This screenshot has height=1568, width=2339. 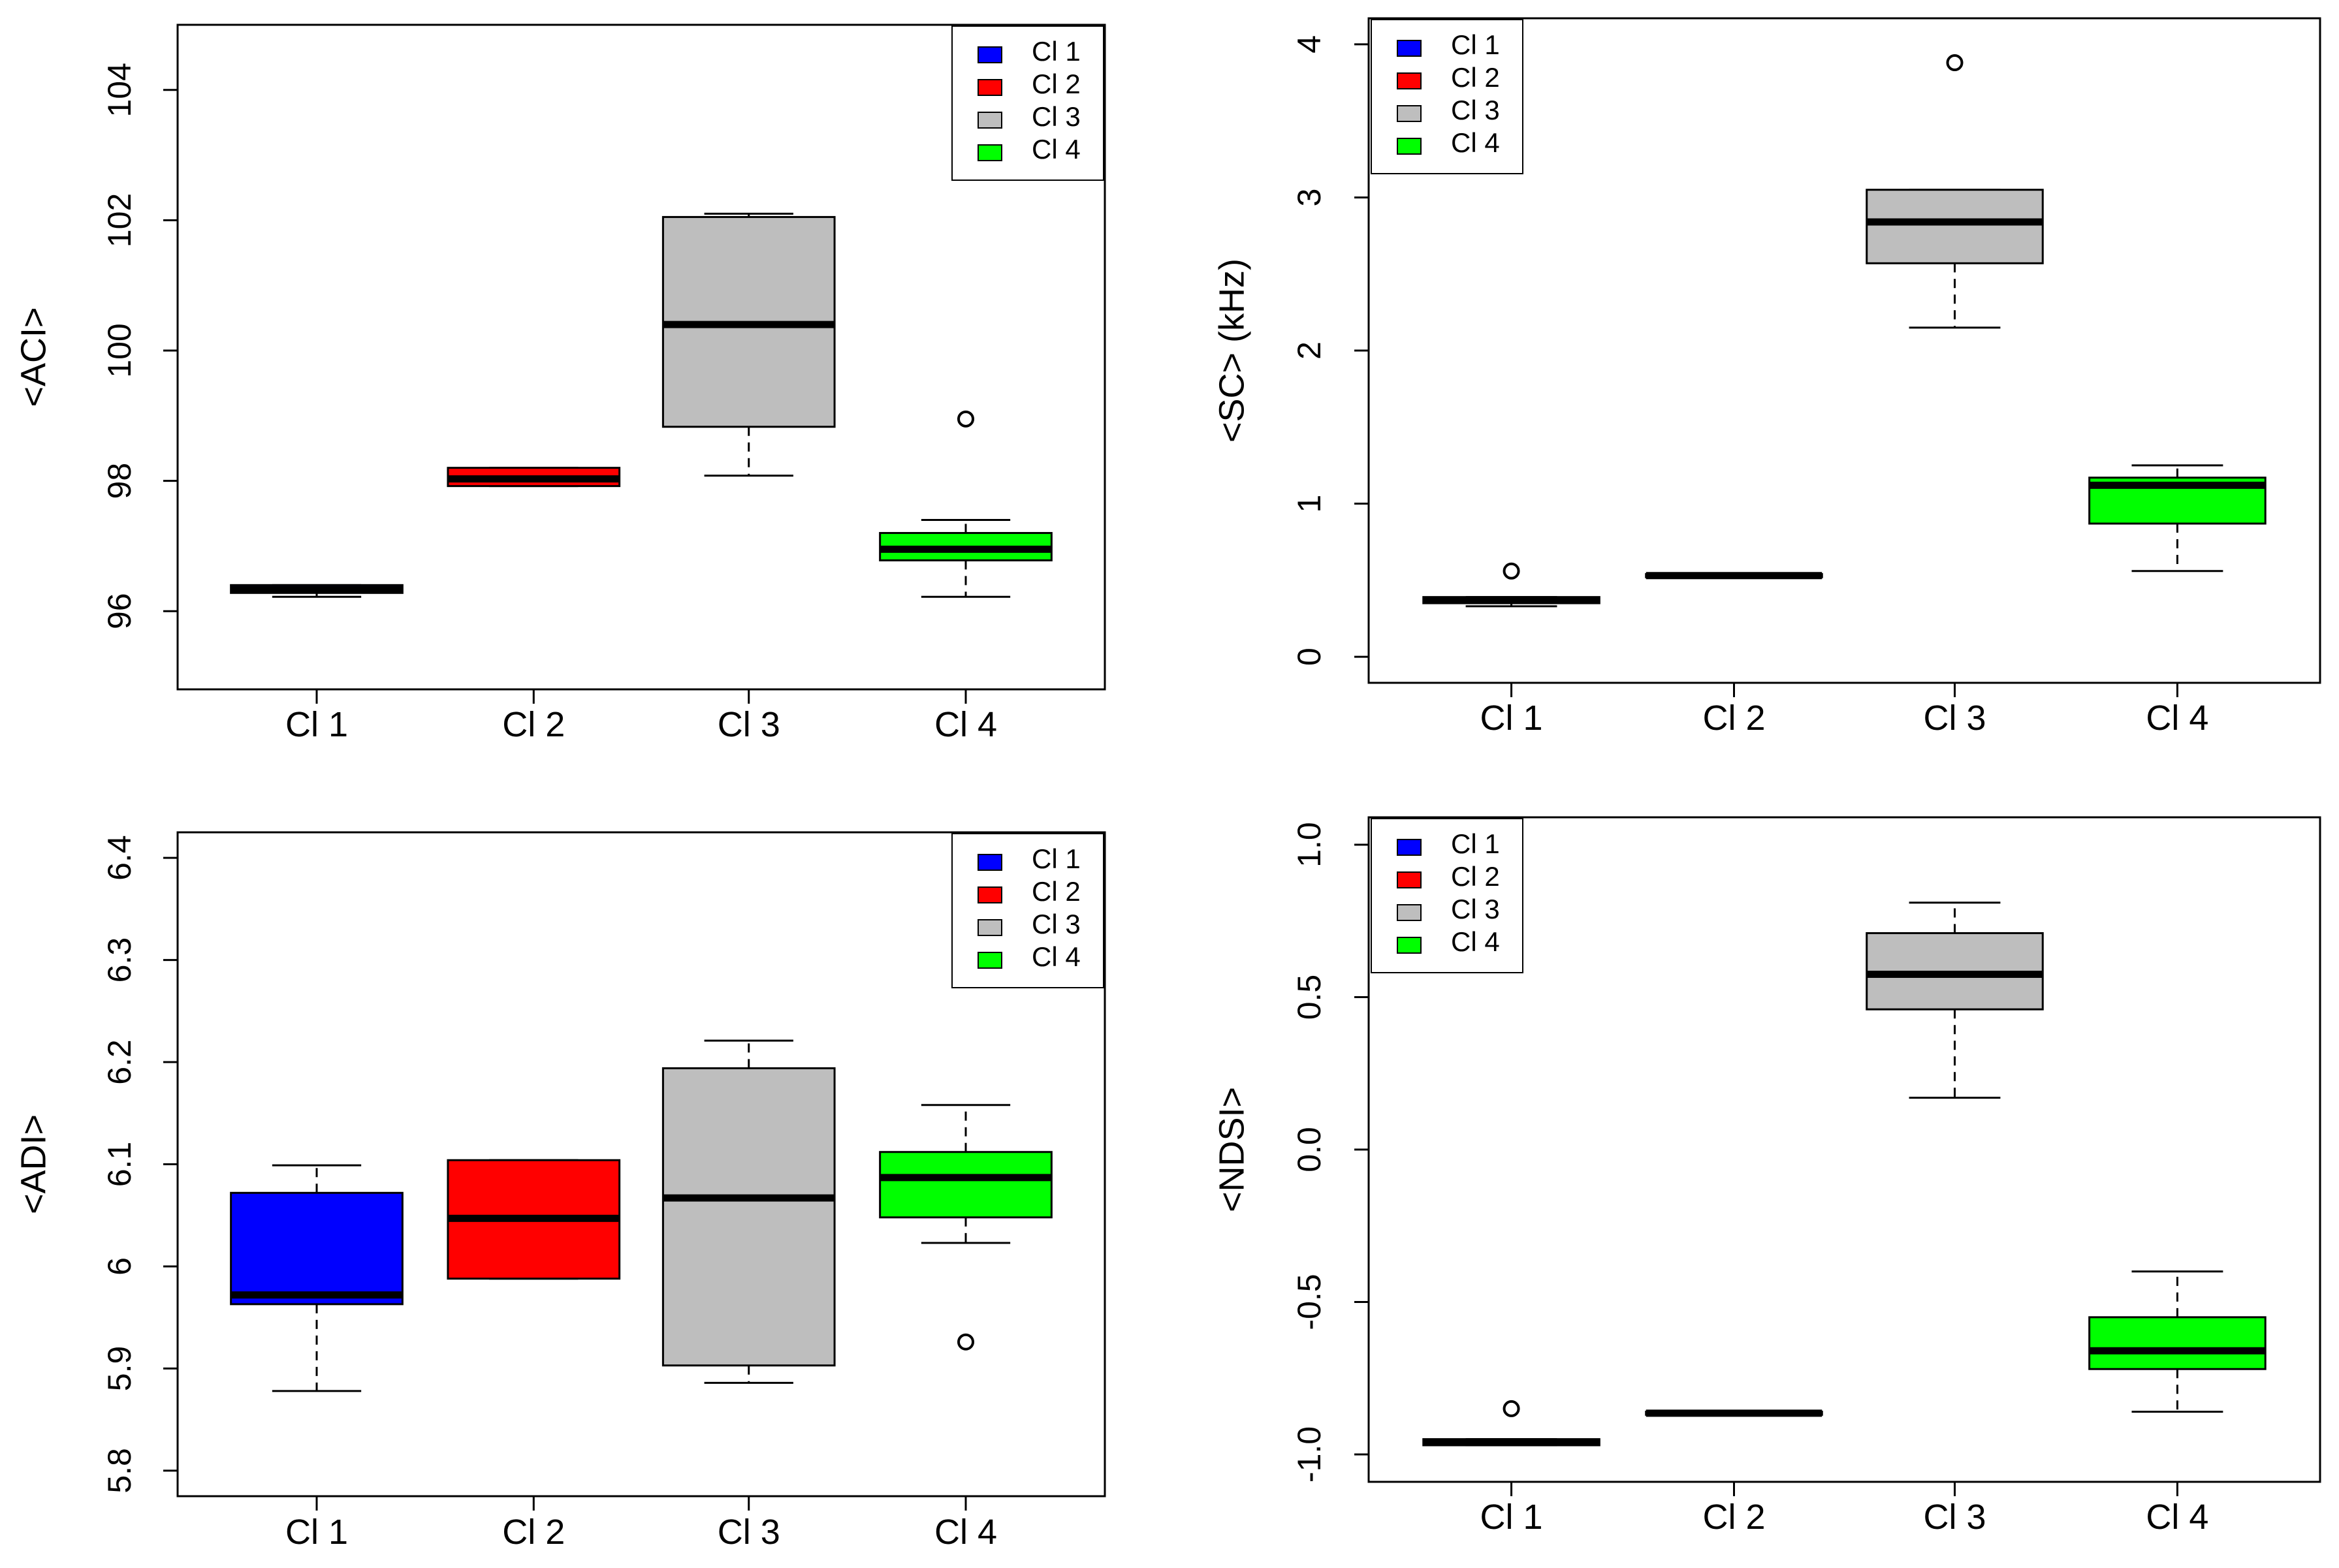 What do you see at coordinates (1310, 1149) in the screenshot?
I see `y-tick-label: 0.0` at bounding box center [1310, 1149].